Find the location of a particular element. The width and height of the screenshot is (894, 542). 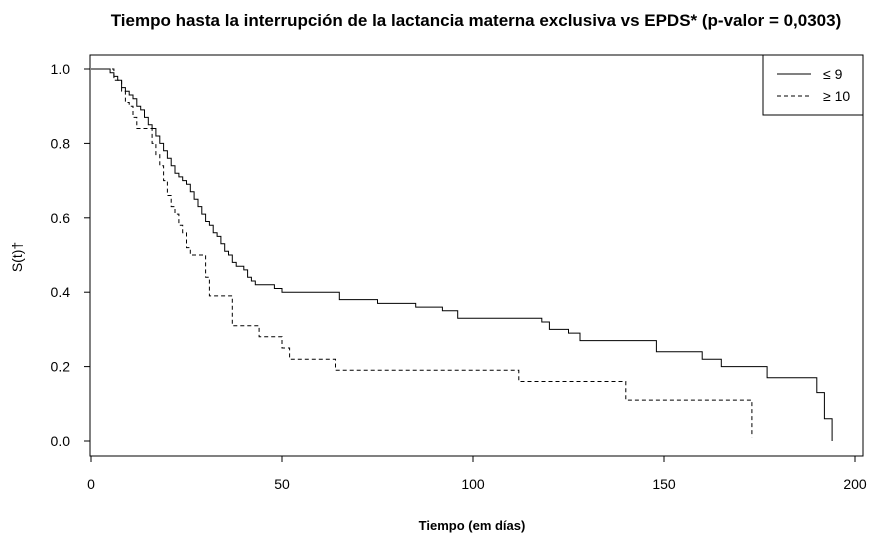

y-tick-label: 1.0 is located at coordinates (61, 69).